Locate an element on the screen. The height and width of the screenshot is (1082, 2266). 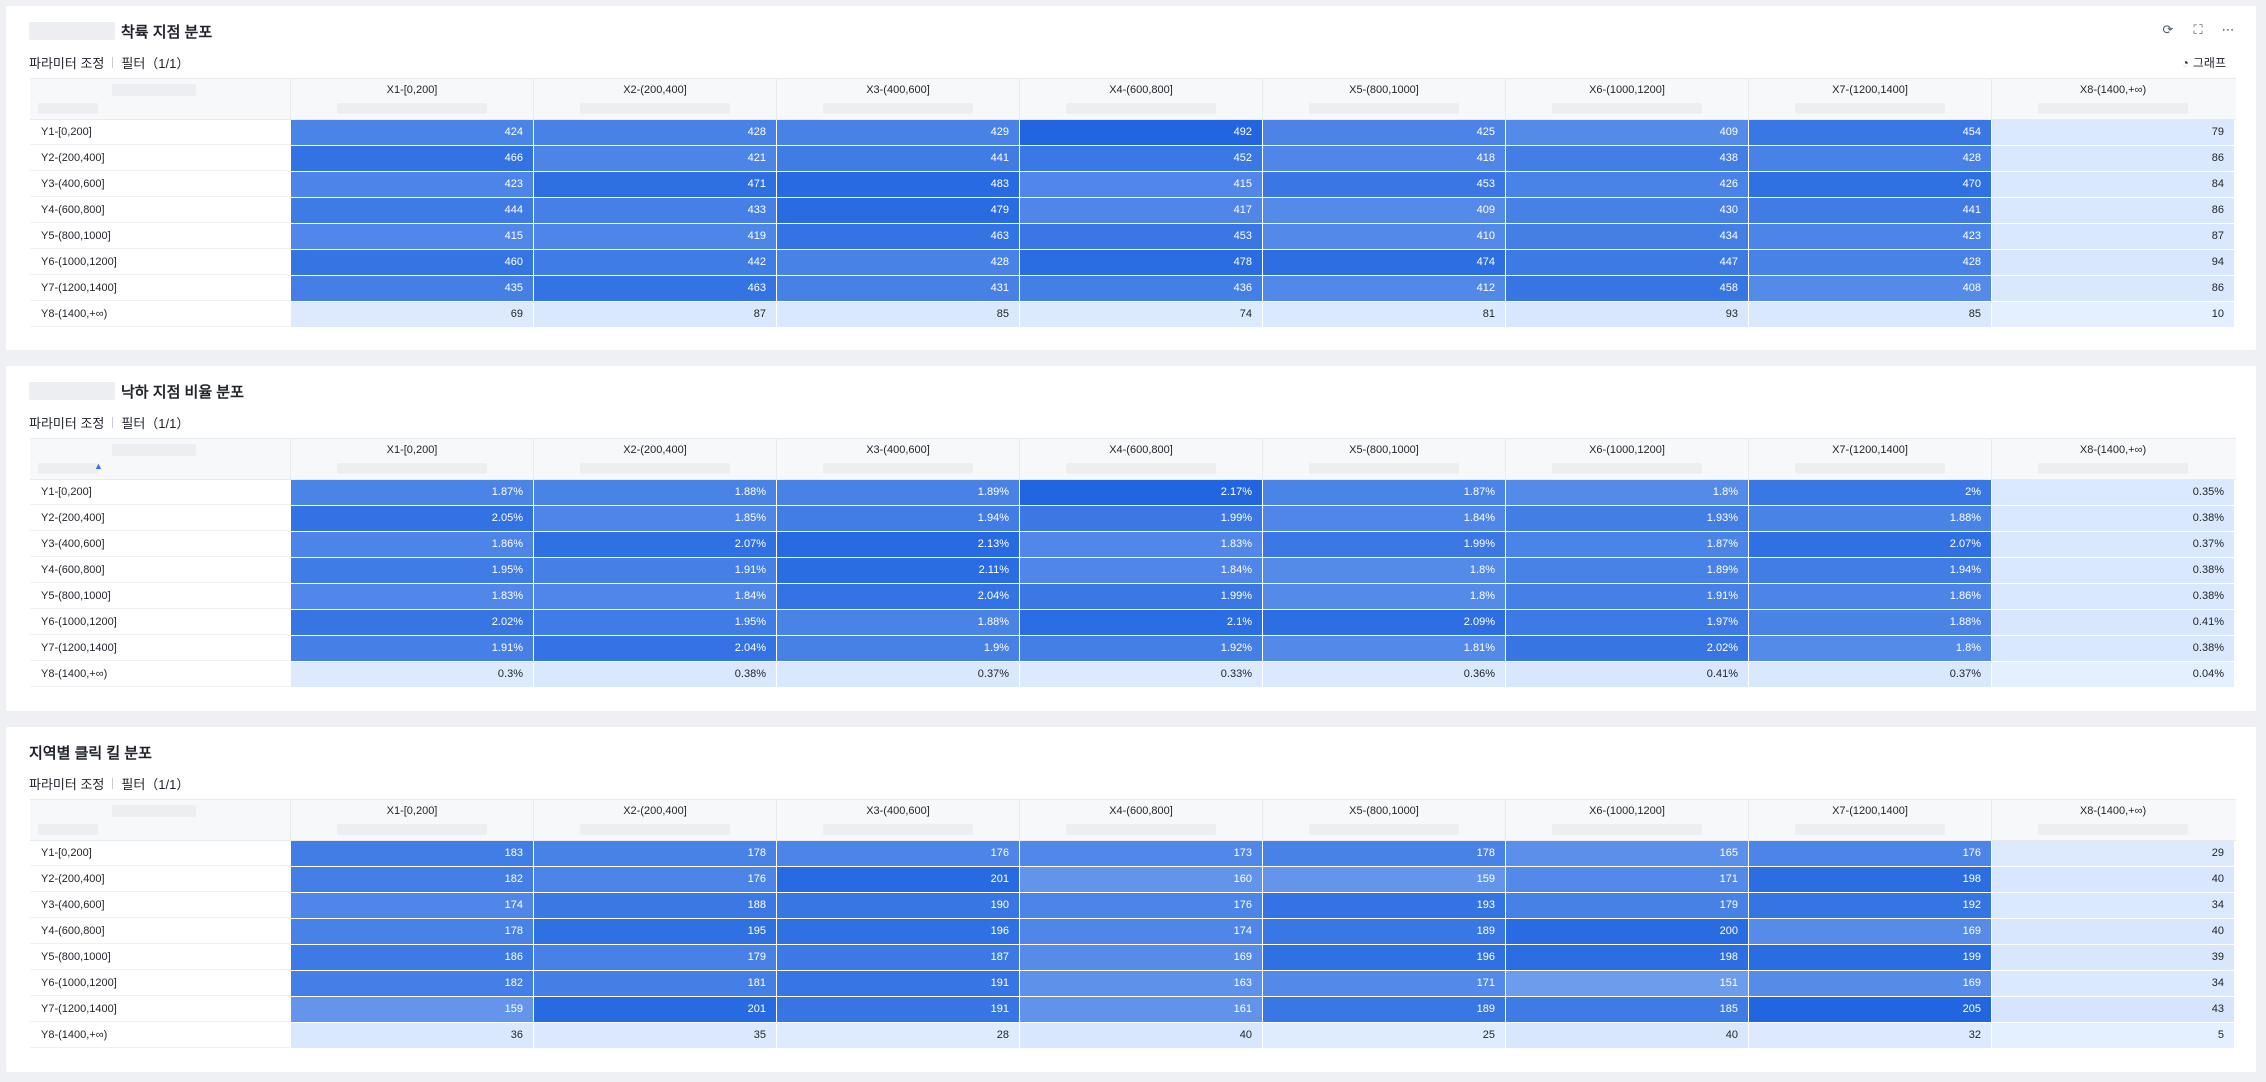
heatmap-cell: 1.8% is located at coordinates (1626, 492).